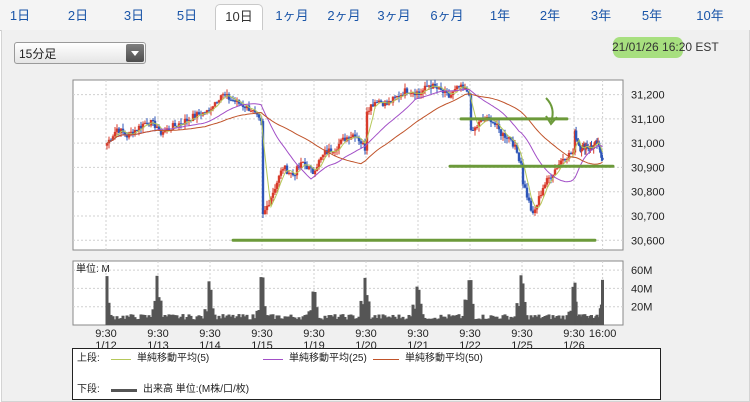  What do you see at coordinates (124, 390) in the screenshot?
I see `legend-volume-swatch` at bounding box center [124, 390].